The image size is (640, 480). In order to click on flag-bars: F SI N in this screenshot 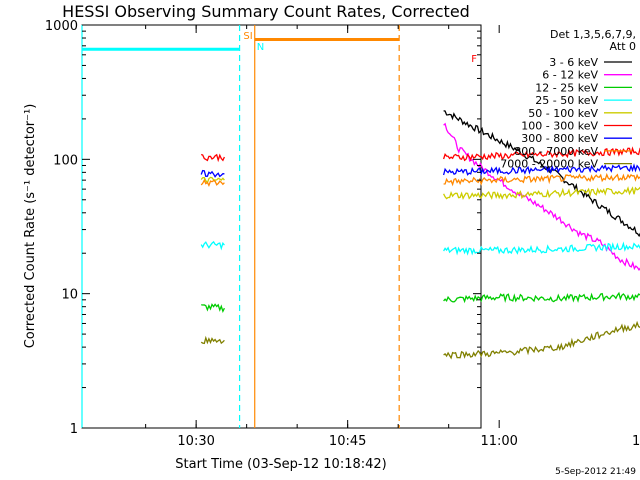, I will do `click(279, 48)`.